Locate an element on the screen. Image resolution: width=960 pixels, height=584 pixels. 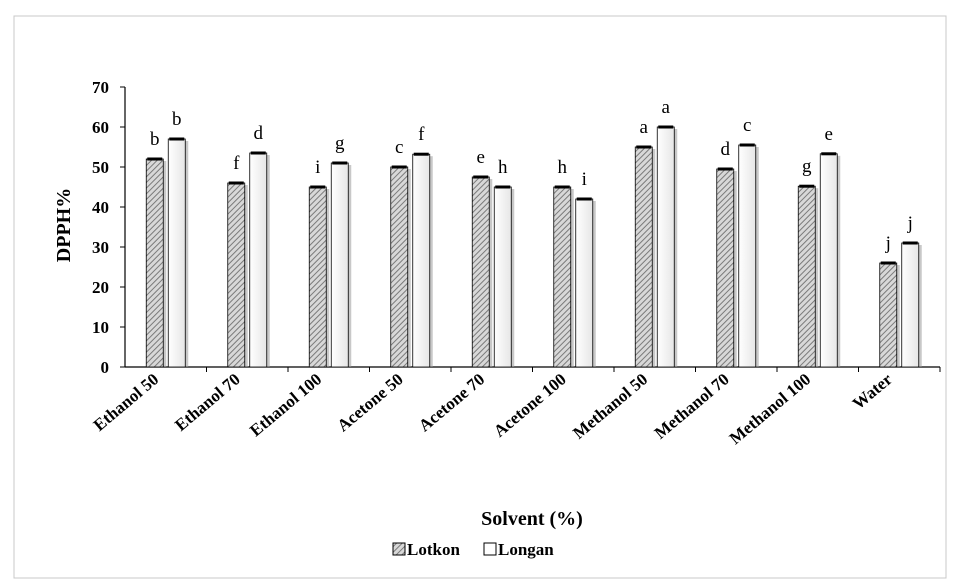
y-tick-label: 20 is located at coordinates (100, 287).